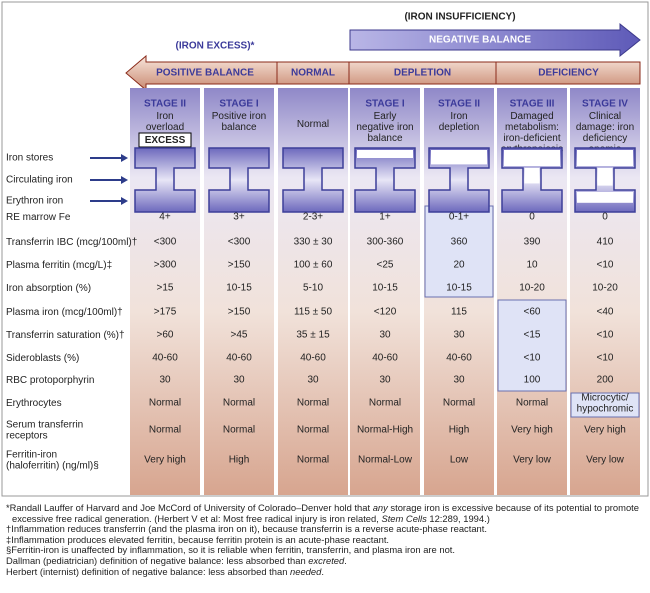  What do you see at coordinates (385, 242) in the screenshot?
I see `cell: 300-360` at bounding box center [385, 242].